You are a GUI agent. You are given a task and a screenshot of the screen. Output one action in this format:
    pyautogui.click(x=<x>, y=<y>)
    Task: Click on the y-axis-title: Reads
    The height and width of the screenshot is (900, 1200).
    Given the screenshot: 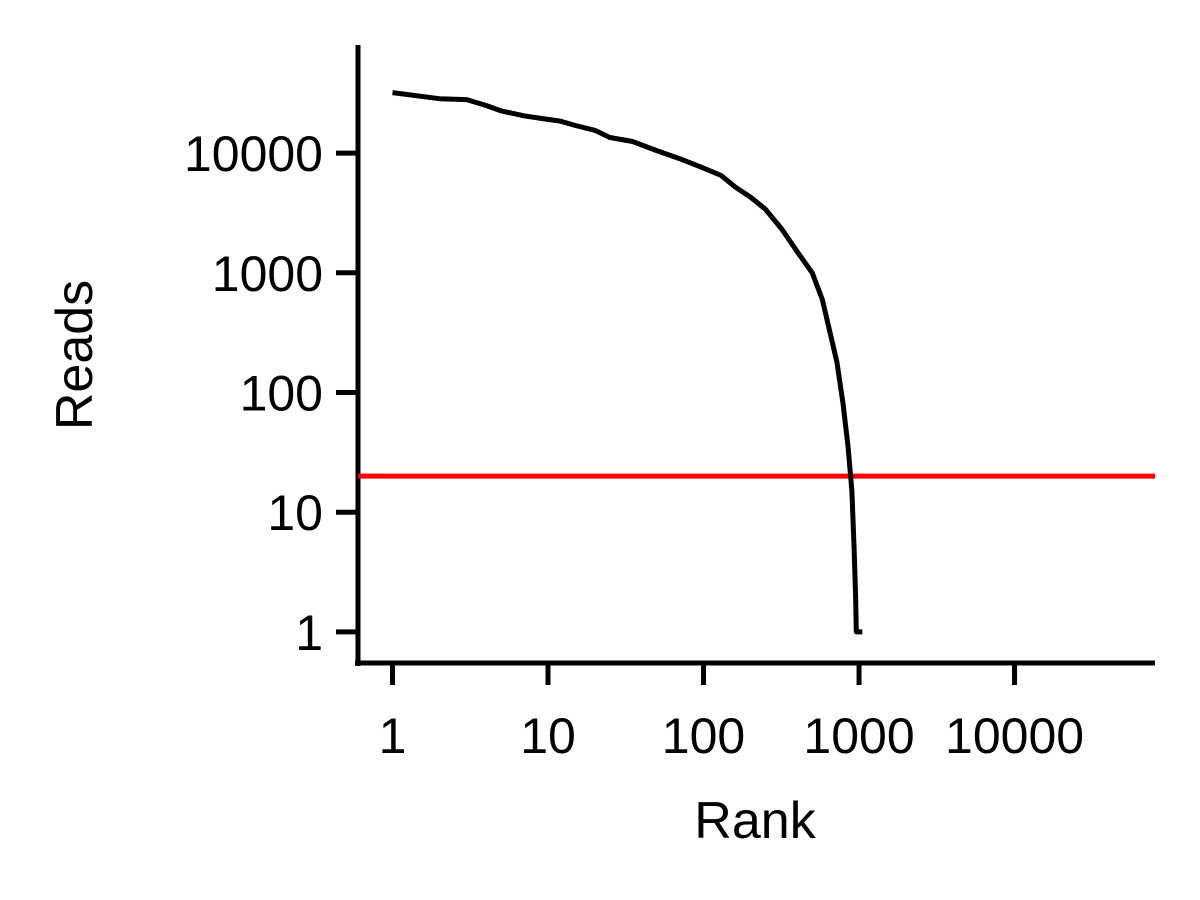 What is the action you would take?
    pyautogui.click(x=75, y=355)
    